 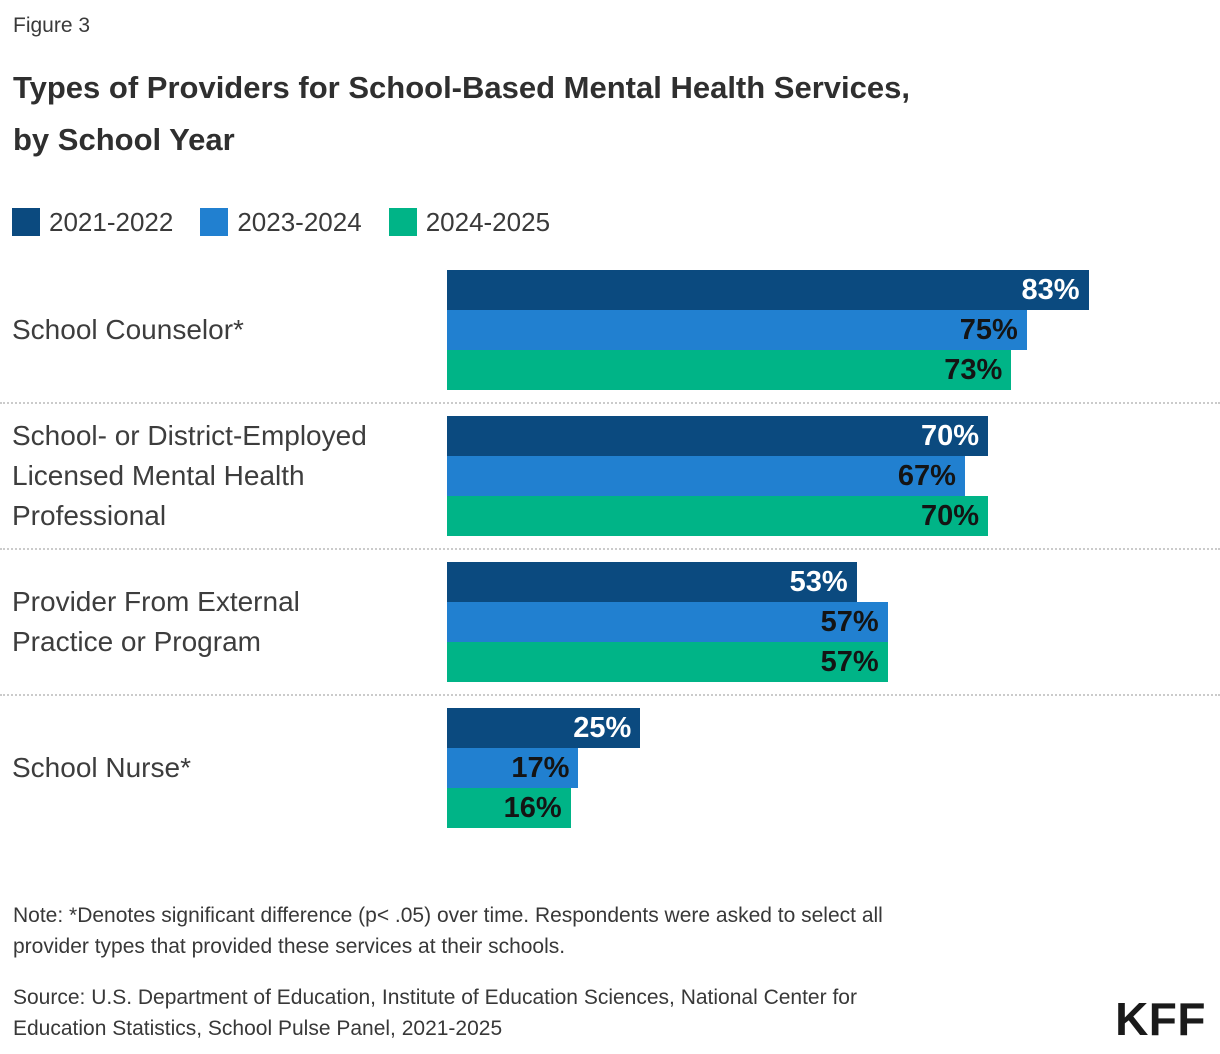 I want to click on kff-logo: KFF, so click(x=1160, y=1019).